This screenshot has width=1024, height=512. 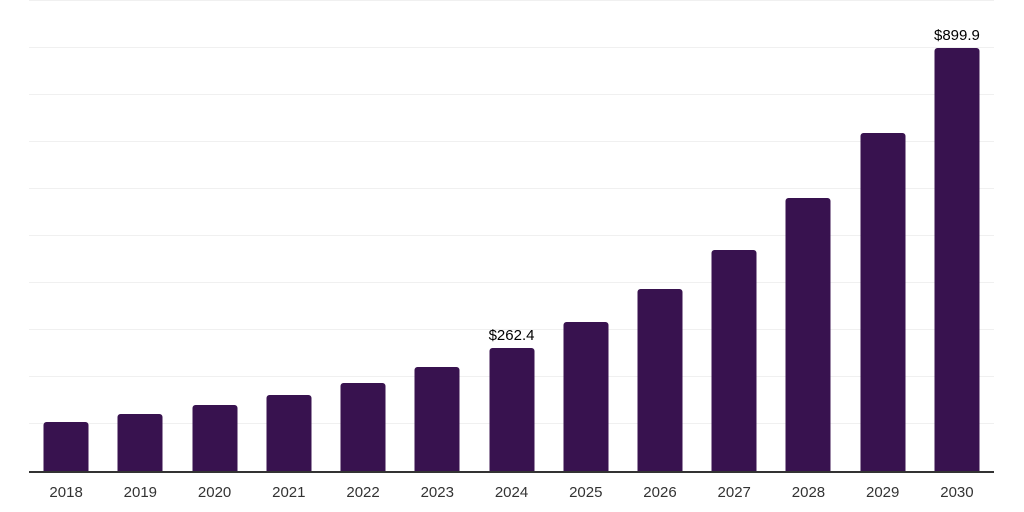 What do you see at coordinates (956, 36) in the screenshot?
I see `data-label-2030: $899.9` at bounding box center [956, 36].